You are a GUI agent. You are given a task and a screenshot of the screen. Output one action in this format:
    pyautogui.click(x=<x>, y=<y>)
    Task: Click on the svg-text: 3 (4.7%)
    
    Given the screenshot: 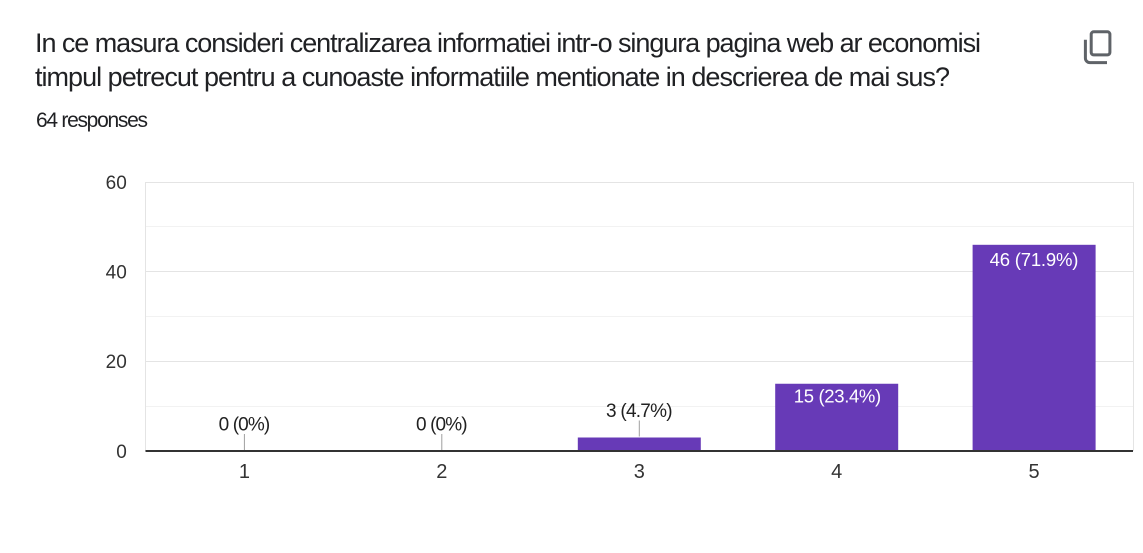 What is the action you would take?
    pyautogui.click(x=639, y=411)
    